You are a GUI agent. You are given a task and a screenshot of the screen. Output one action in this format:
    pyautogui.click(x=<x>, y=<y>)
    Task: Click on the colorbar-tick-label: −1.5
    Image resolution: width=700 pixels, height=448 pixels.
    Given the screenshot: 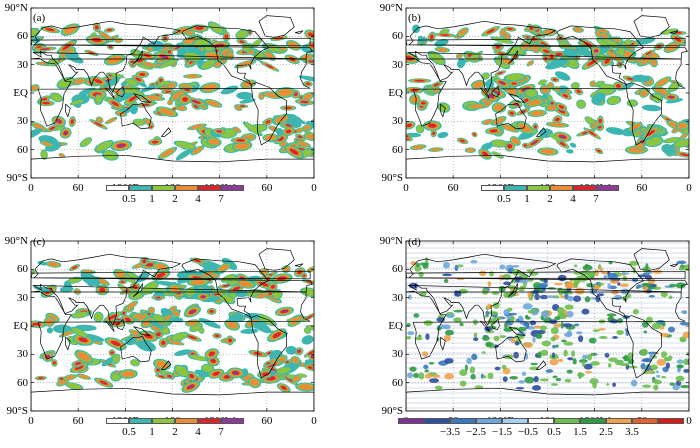 What is the action you would take?
    pyautogui.click(x=502, y=432)
    